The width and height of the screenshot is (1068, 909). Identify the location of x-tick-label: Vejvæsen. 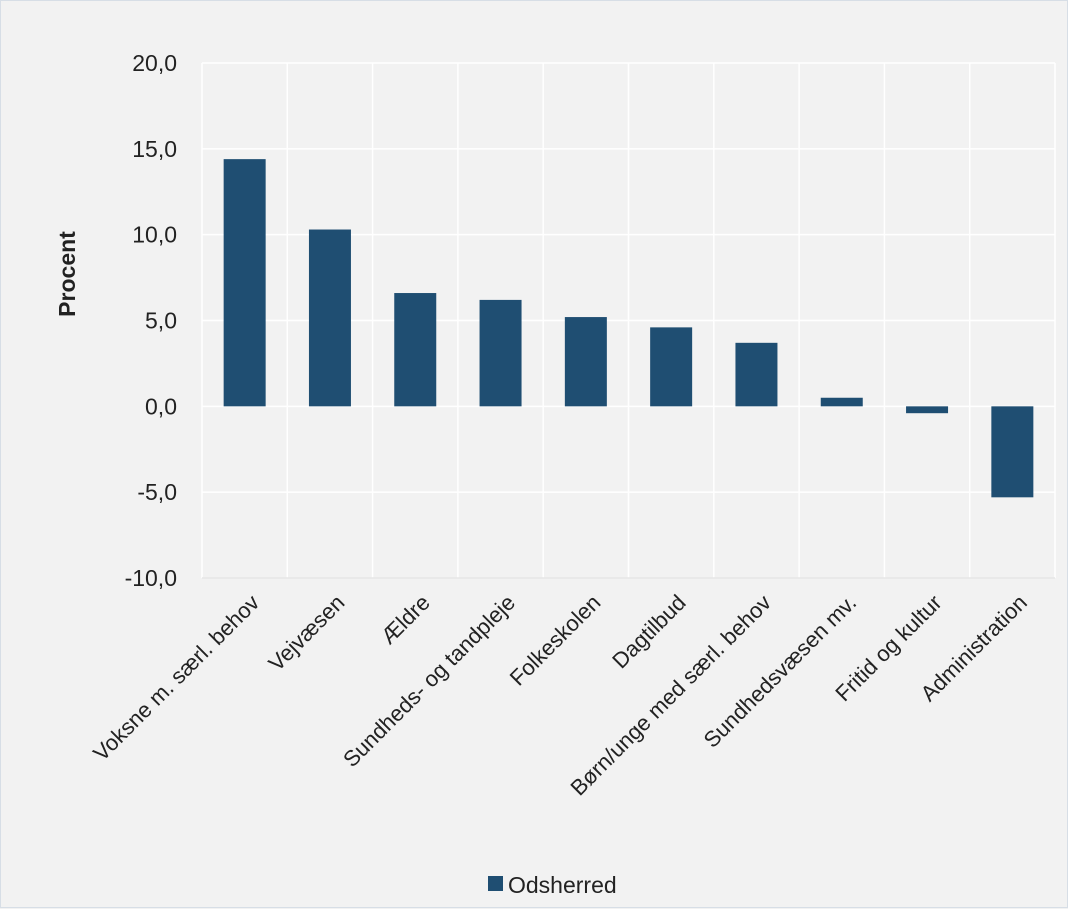
(306, 633).